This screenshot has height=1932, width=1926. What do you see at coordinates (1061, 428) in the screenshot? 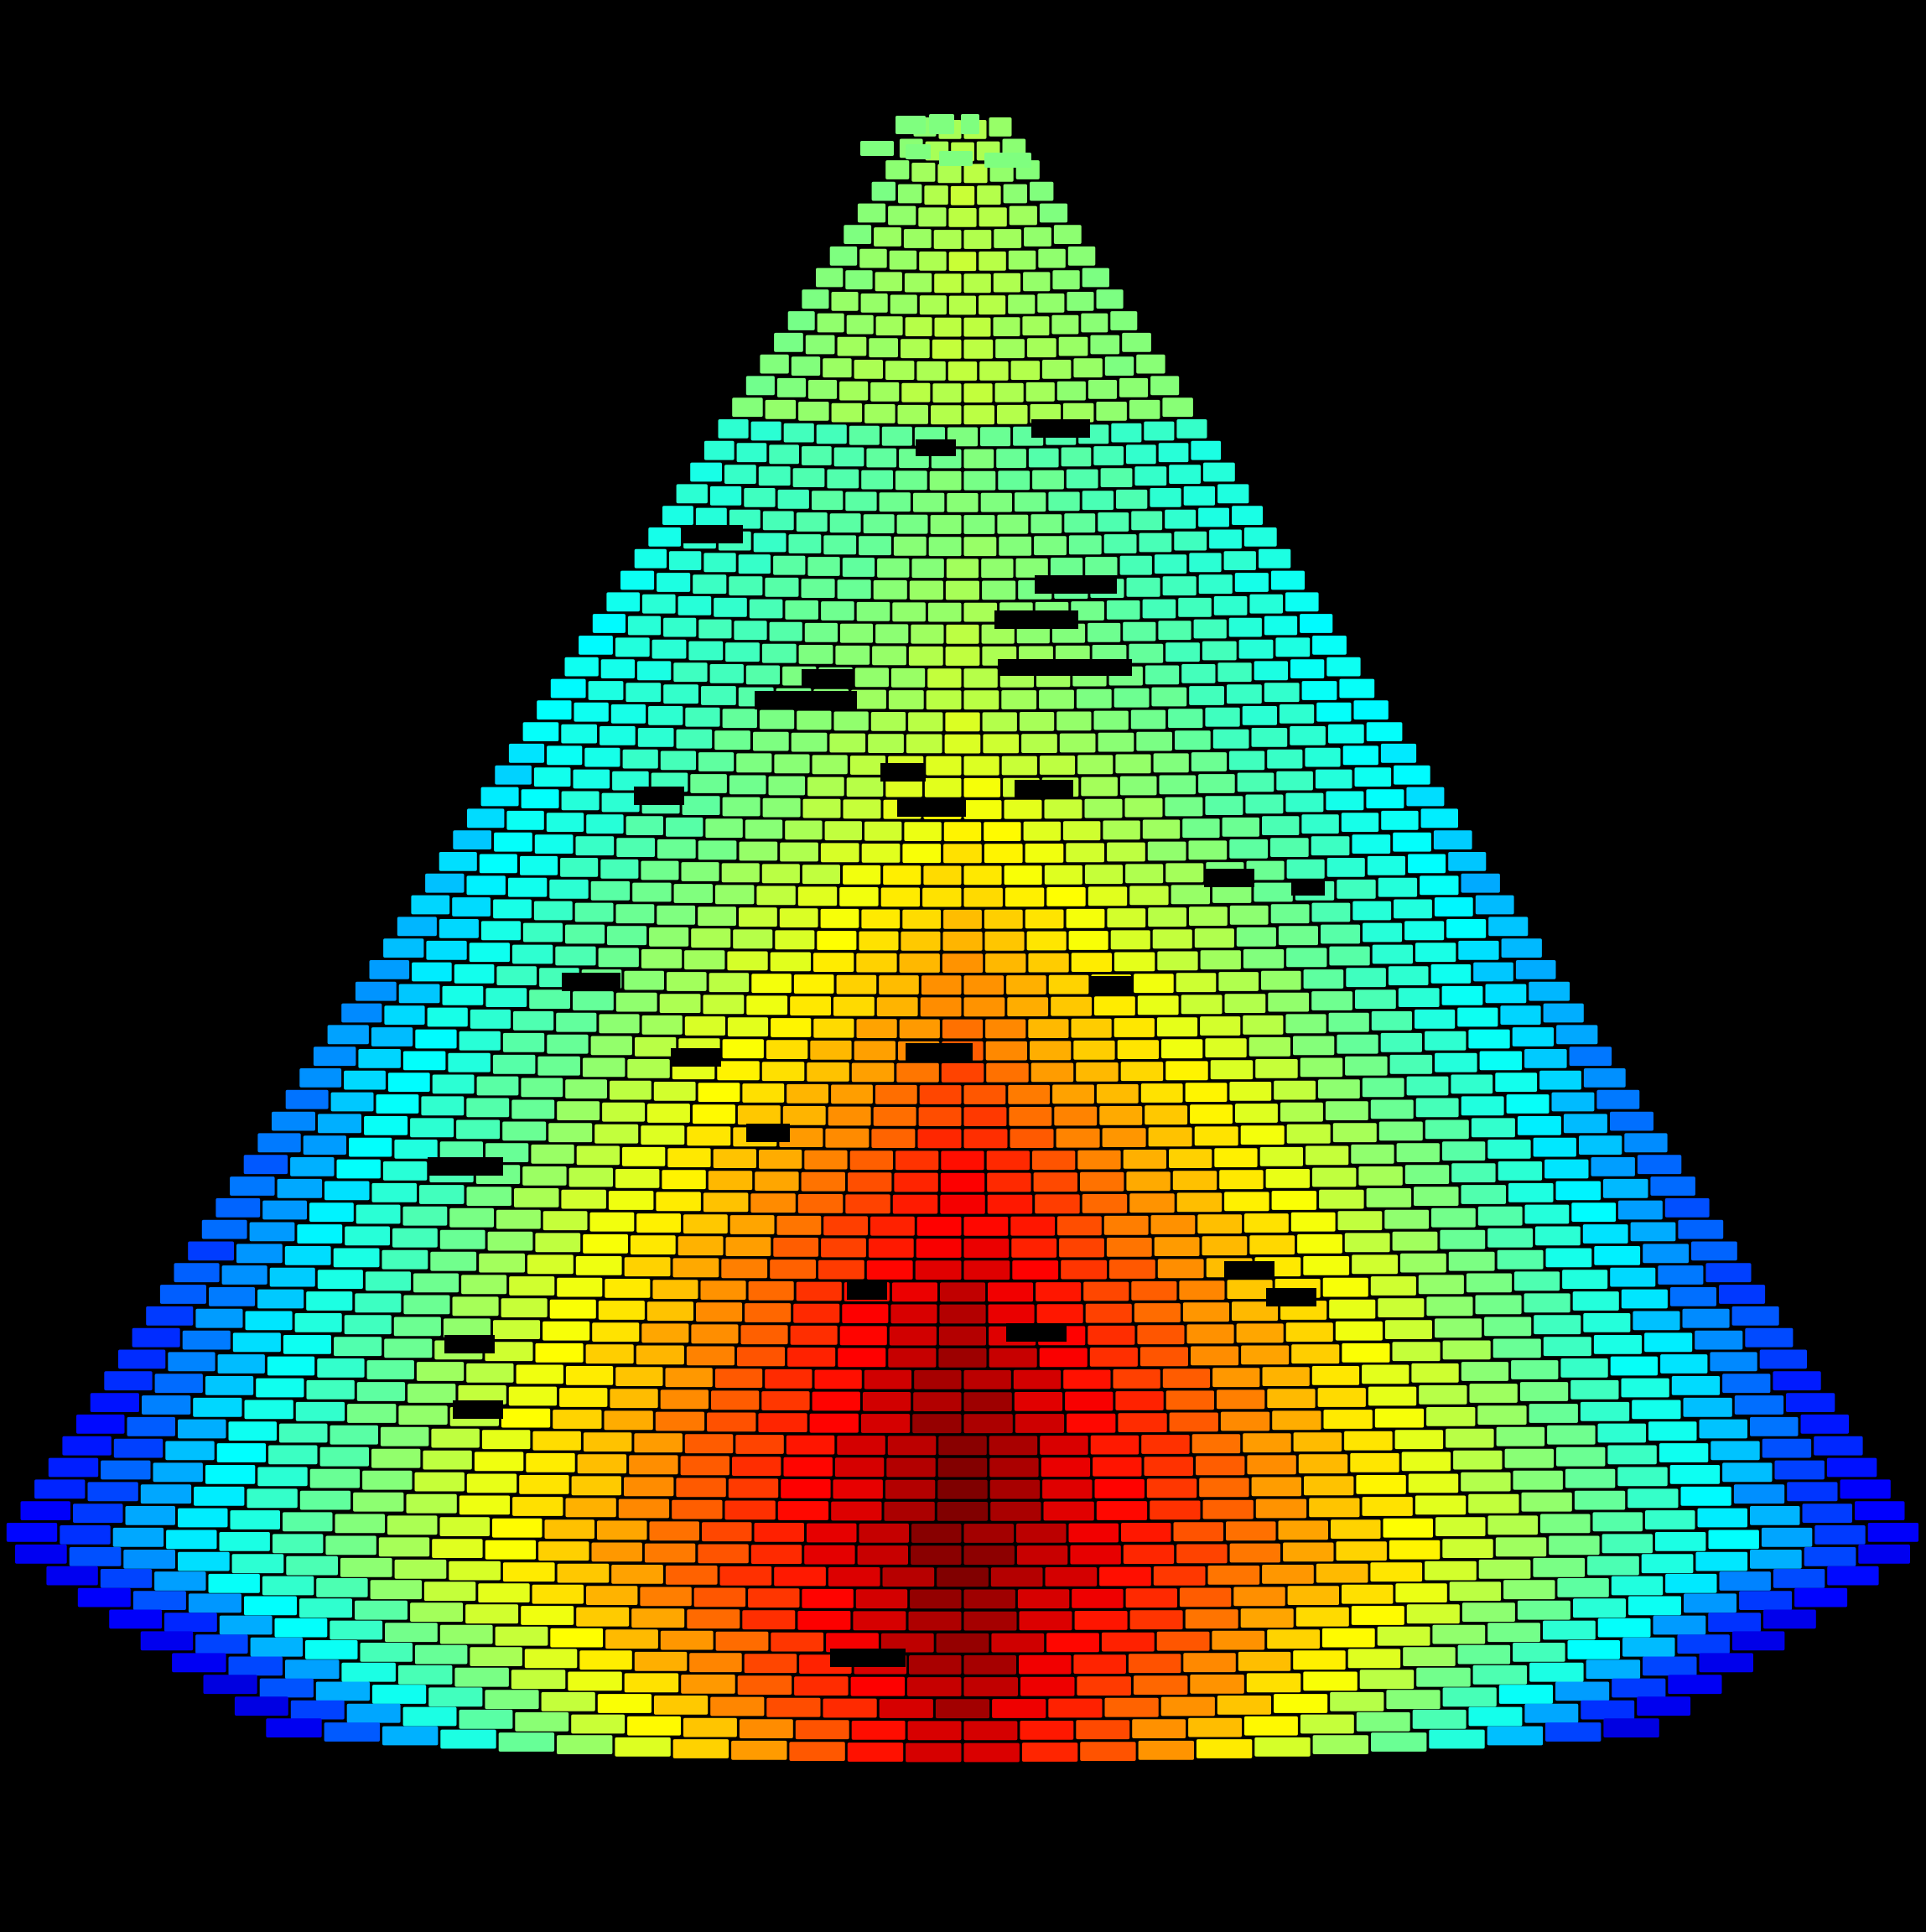
I see `missing-tile` at bounding box center [1061, 428].